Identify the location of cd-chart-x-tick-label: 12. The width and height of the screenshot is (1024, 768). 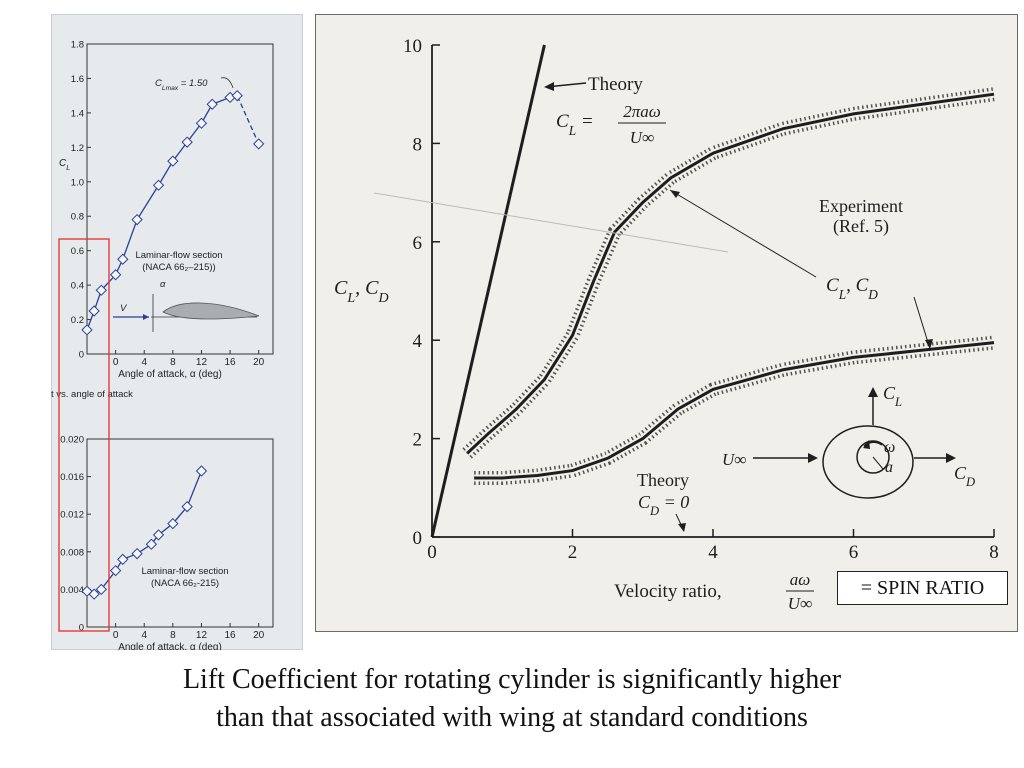
(202, 635).